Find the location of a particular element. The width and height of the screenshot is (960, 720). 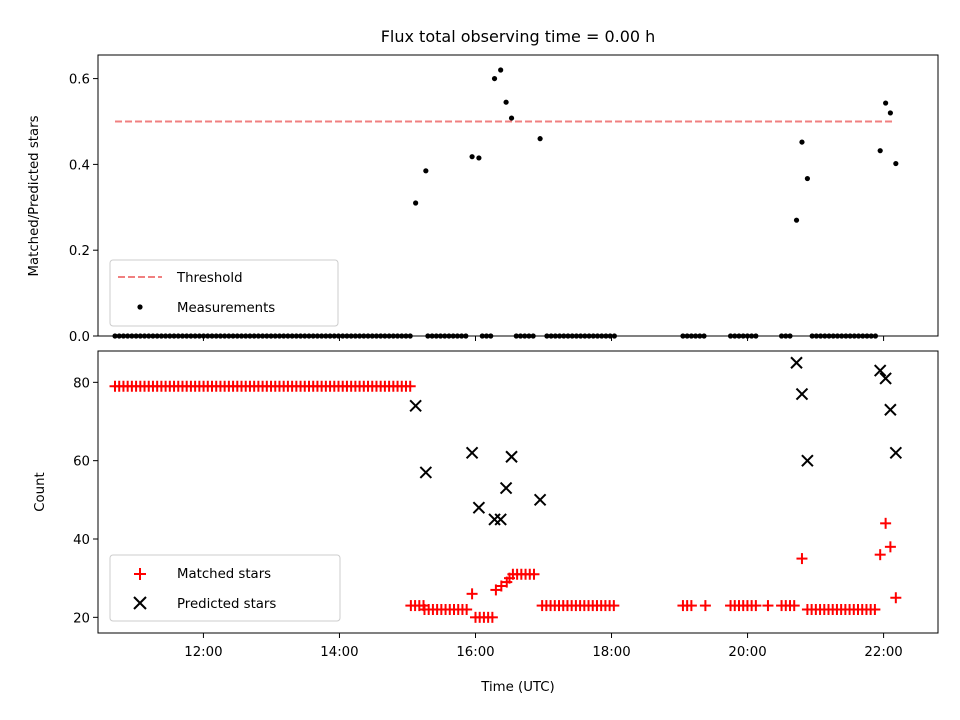

x-tick-label: 20:00 is located at coordinates (747, 652).